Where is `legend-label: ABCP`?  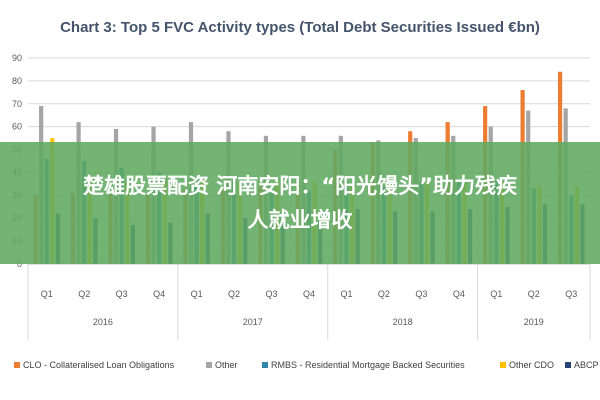
legend-label: ABCP is located at coordinates (586, 365).